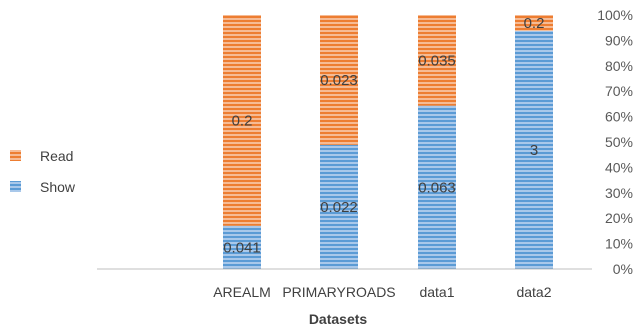 Image resolution: width=639 pixels, height=330 pixels. I want to click on bar-read-data2, so click(534, 23).